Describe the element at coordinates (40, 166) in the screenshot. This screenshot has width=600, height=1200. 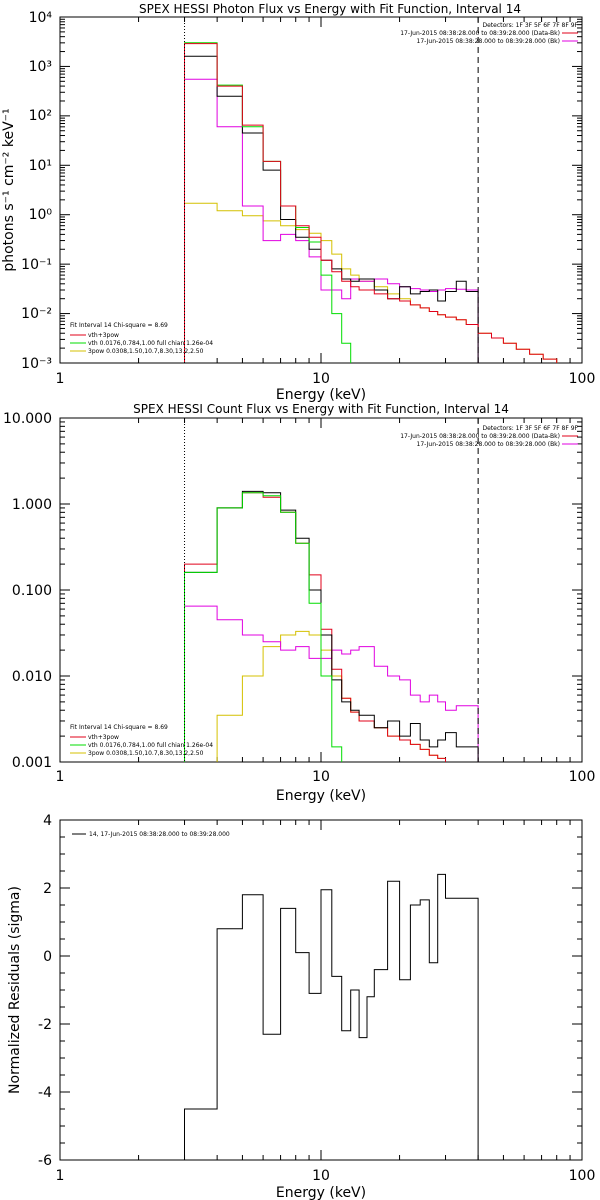
I see `y-tick-label: 10¹` at that location.